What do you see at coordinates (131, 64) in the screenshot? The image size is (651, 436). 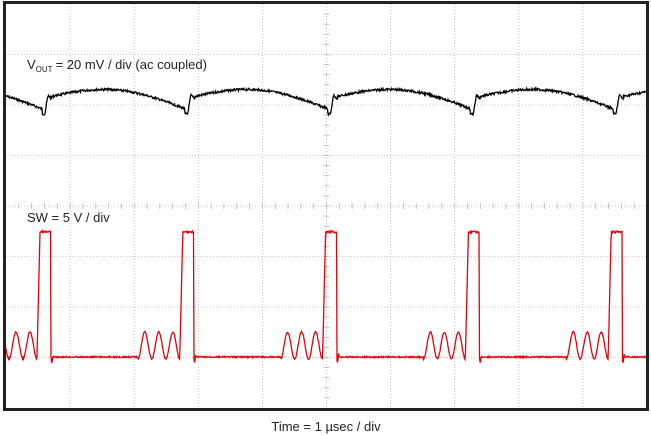 I see `vout-scale: = 20 mV / div (ac coupled)` at bounding box center [131, 64].